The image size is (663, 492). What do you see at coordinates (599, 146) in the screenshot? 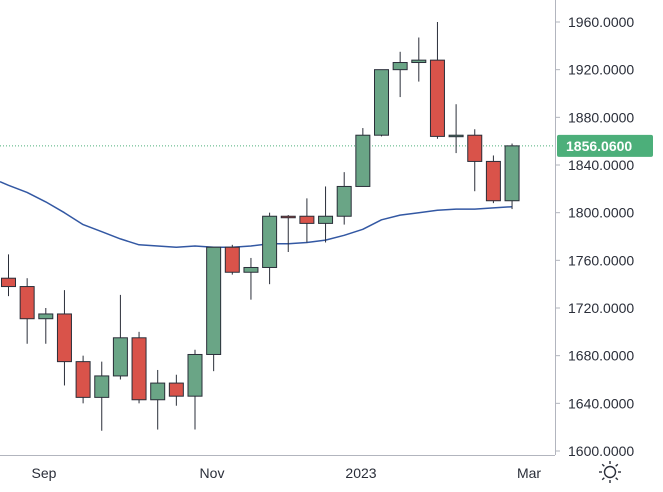
I see `last-price-label: 1856.0600` at bounding box center [599, 146].